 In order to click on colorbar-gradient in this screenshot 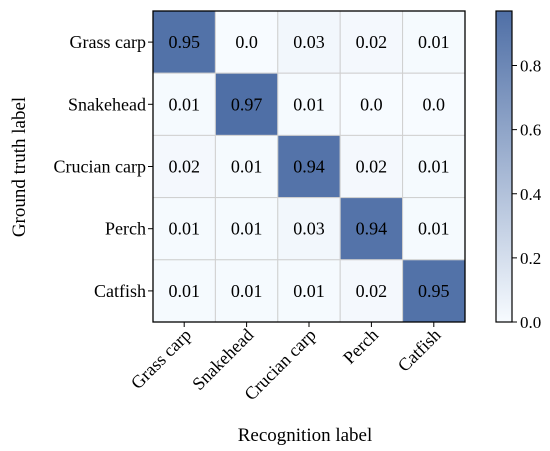, I will do `click(504, 166)`.